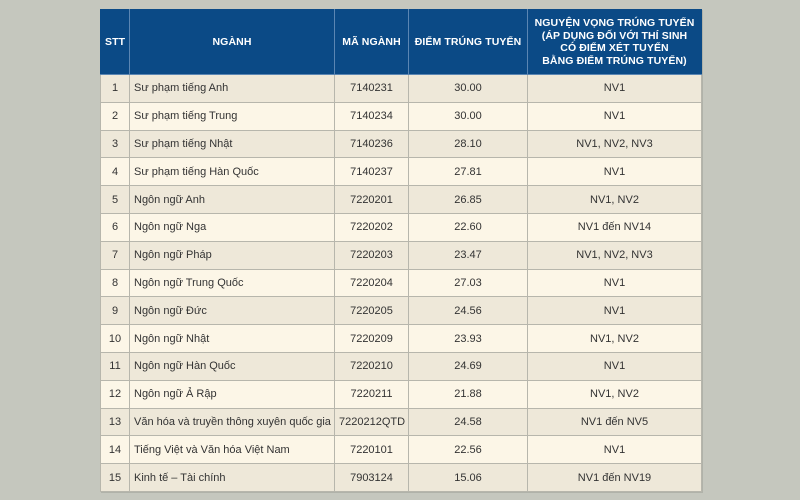 Image resolution: width=800 pixels, height=500 pixels. Describe the element at coordinates (232, 394) in the screenshot. I see `cell-nganh: Ngôn ngữ Ả Rập` at that location.